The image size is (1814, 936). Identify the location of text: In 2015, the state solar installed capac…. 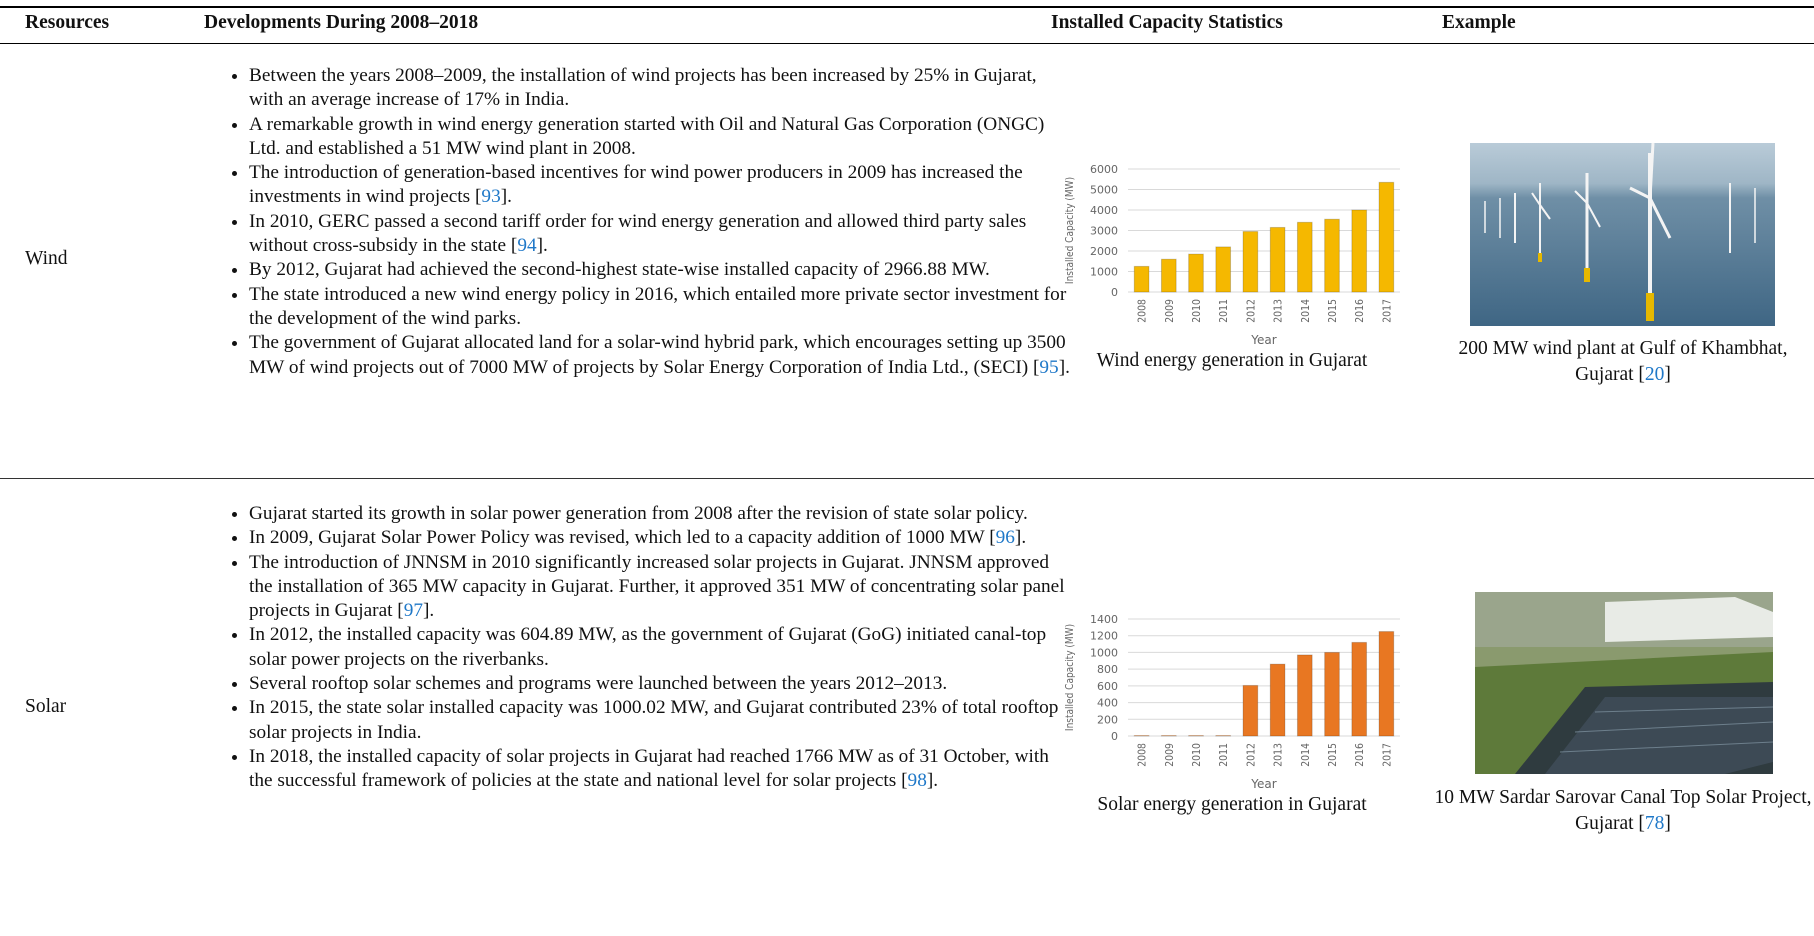
(654, 720).